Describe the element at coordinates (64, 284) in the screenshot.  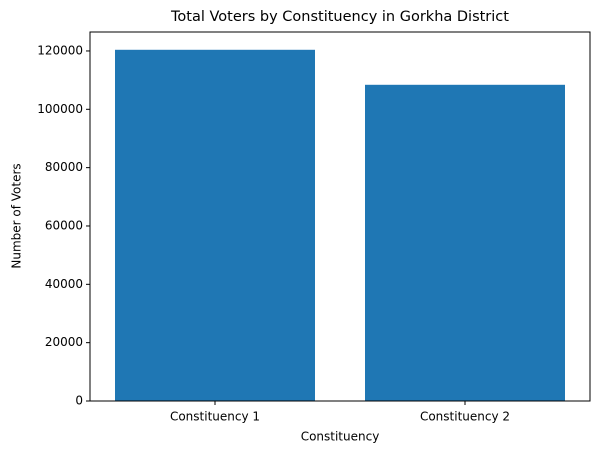
I see `y-tick-label: 40000` at that location.